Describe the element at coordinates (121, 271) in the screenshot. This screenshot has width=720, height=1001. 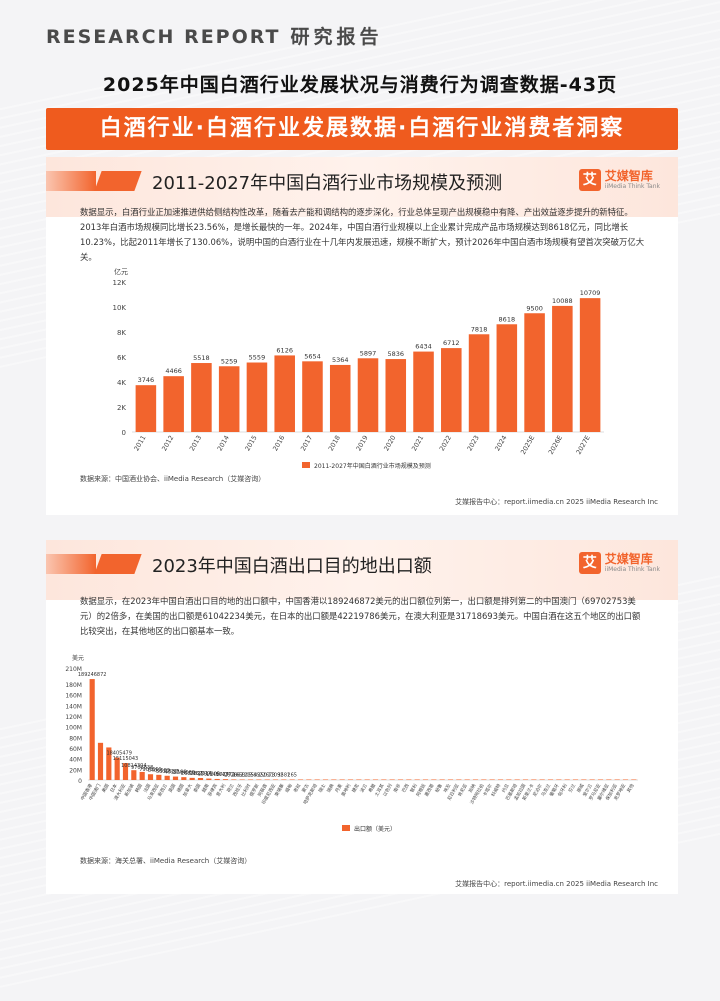
I see `y-axis-unit: 亿元` at that location.